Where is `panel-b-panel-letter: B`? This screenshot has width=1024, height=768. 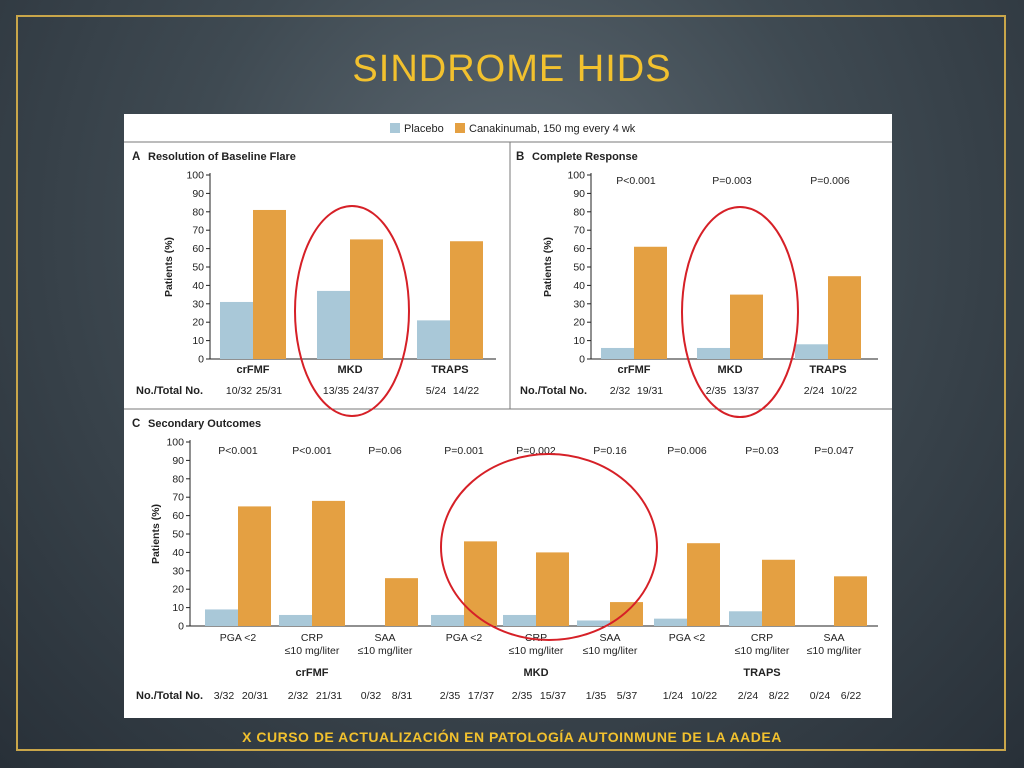 panel-b-panel-letter: B is located at coordinates (520, 157).